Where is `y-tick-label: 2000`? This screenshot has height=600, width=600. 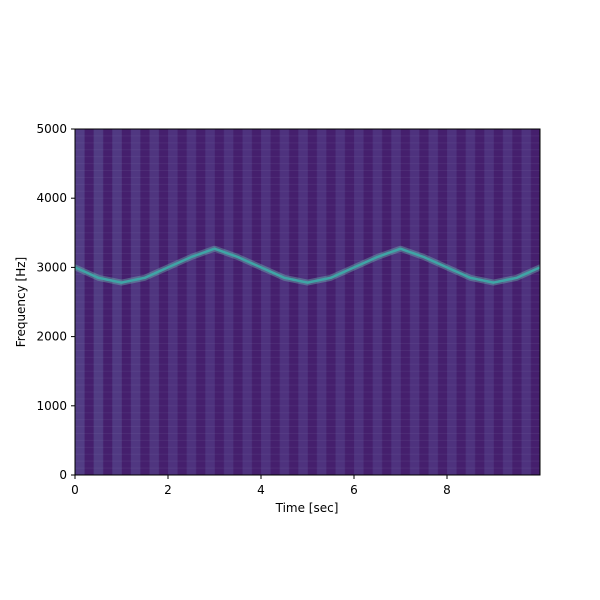
y-tick-label: 2000 is located at coordinates (51, 337).